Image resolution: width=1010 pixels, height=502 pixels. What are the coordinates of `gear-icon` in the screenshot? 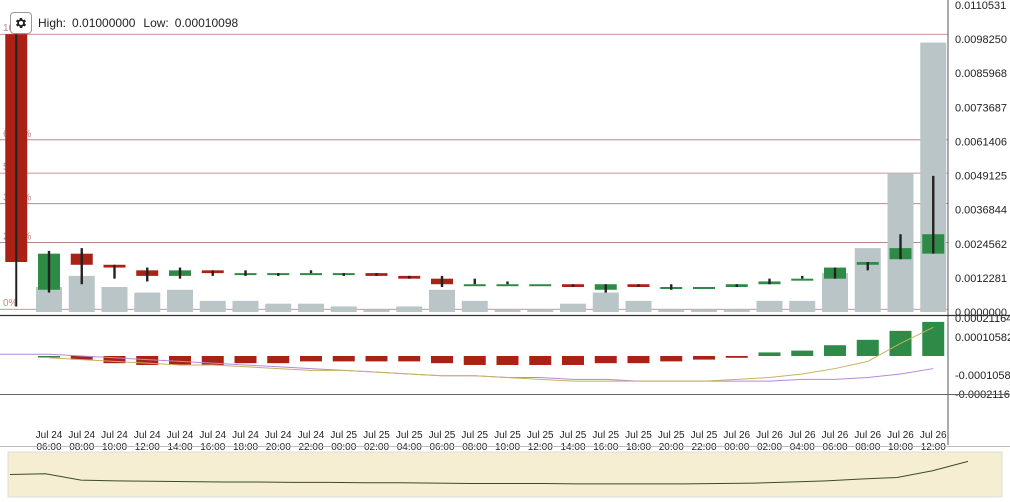 It's located at (21, 23).